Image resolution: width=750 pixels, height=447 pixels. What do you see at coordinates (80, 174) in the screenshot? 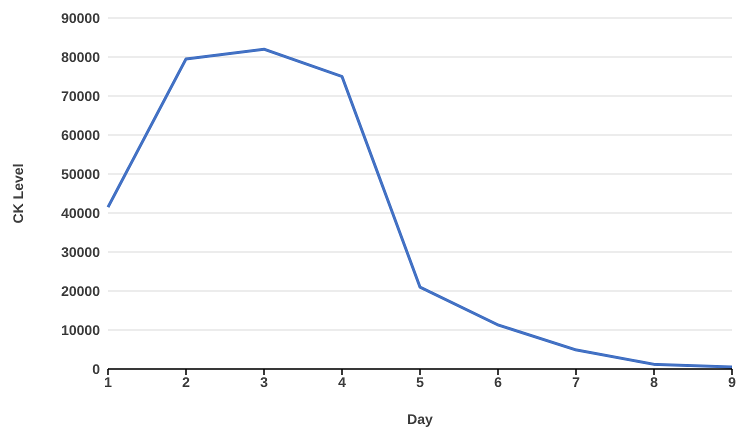
I see `y-tick-label: 50000` at bounding box center [80, 174].